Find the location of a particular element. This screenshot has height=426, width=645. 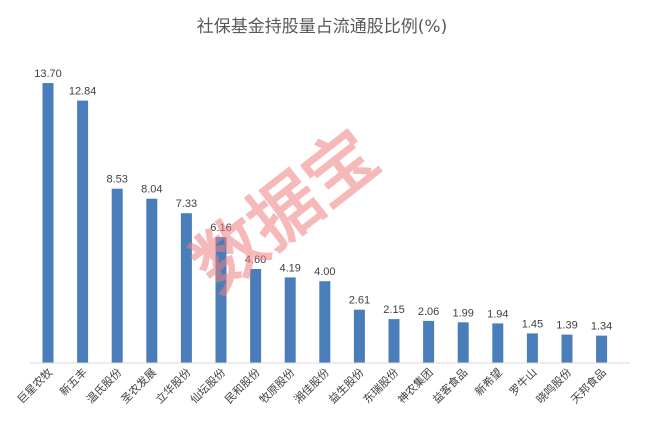

data-label: 2.15 is located at coordinates (393, 310).